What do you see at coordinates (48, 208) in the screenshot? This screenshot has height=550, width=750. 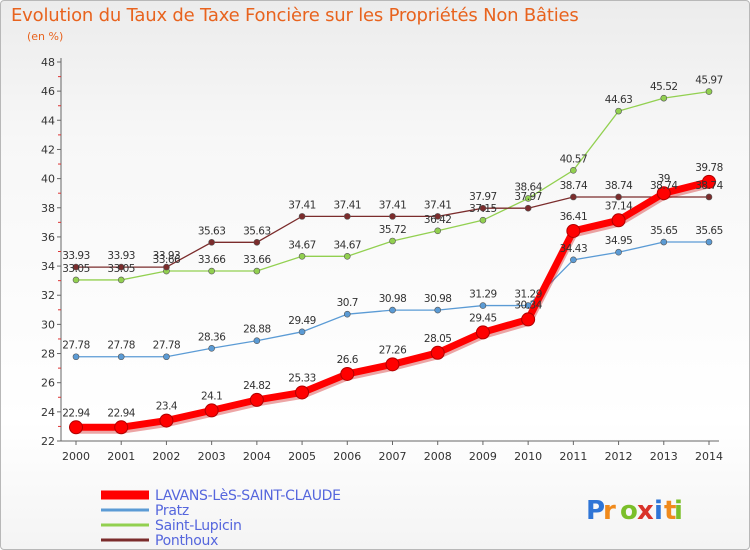 I see `y-tick-label: 38` at bounding box center [48, 208].